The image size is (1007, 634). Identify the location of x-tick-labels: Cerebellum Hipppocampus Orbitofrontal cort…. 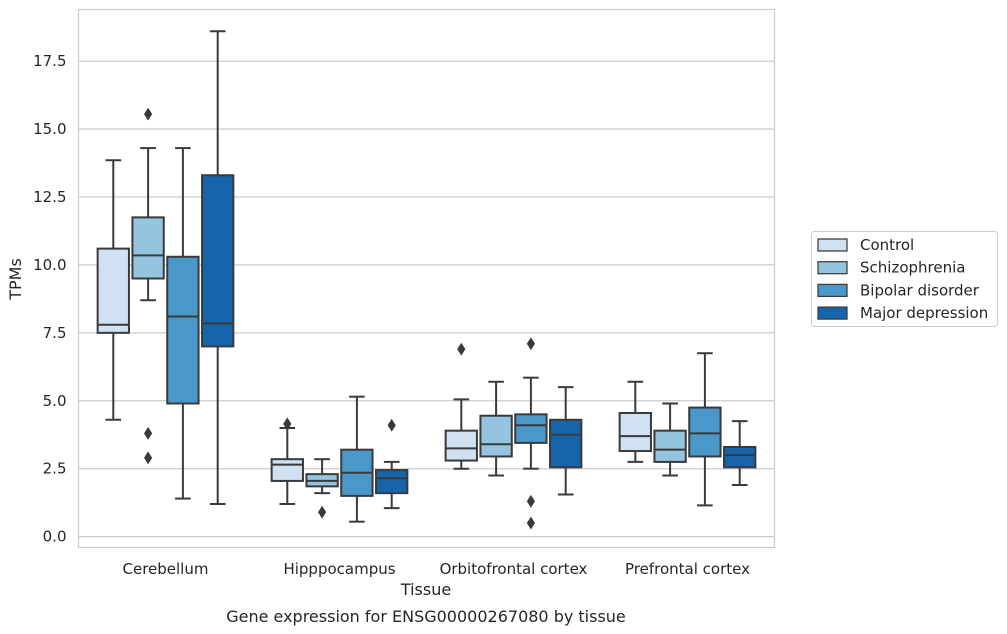
(437, 569).